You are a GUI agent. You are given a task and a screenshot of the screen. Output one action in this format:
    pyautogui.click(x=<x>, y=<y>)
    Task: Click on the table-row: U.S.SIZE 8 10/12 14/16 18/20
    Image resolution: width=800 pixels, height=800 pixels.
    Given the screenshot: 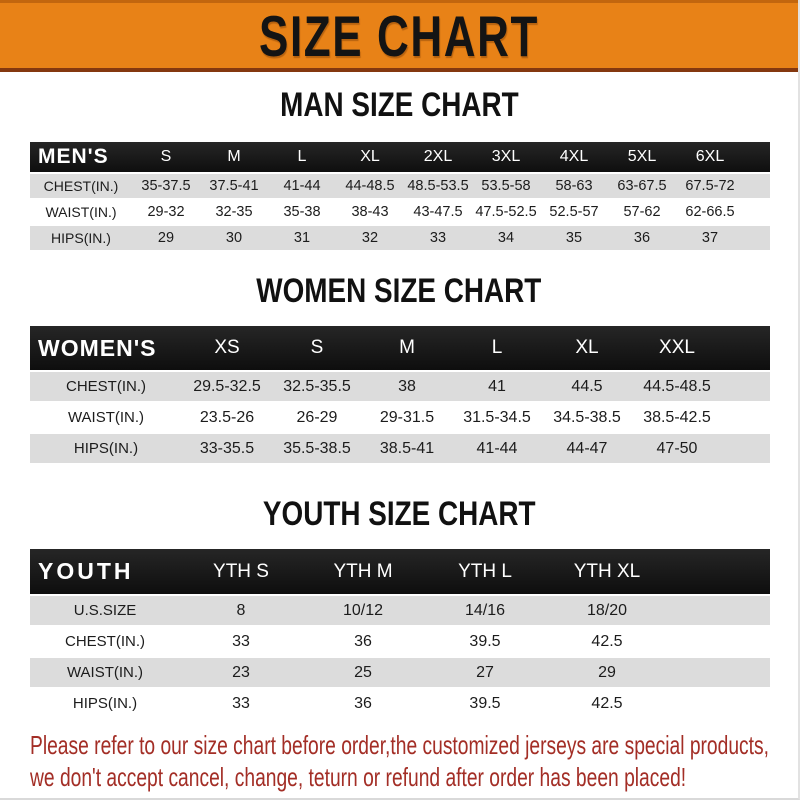 What is the action you would take?
    pyautogui.click(x=400, y=610)
    